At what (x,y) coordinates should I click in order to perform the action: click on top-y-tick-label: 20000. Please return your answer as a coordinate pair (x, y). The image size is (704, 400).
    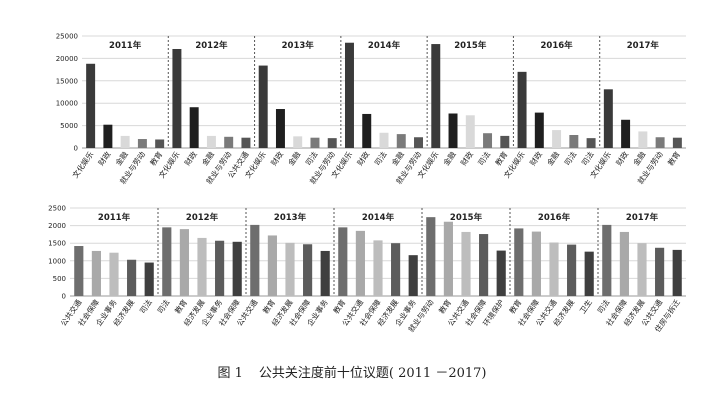
    Looking at the image, I should click on (67, 59).